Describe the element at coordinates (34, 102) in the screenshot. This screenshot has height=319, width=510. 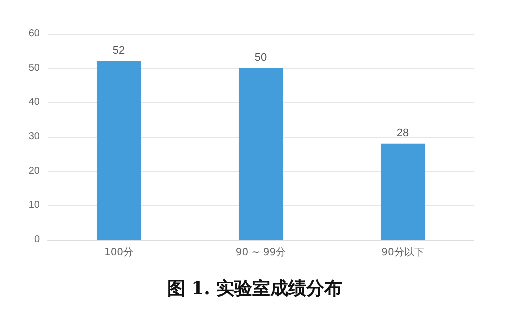
I see `y-tick-label: 40` at that location.